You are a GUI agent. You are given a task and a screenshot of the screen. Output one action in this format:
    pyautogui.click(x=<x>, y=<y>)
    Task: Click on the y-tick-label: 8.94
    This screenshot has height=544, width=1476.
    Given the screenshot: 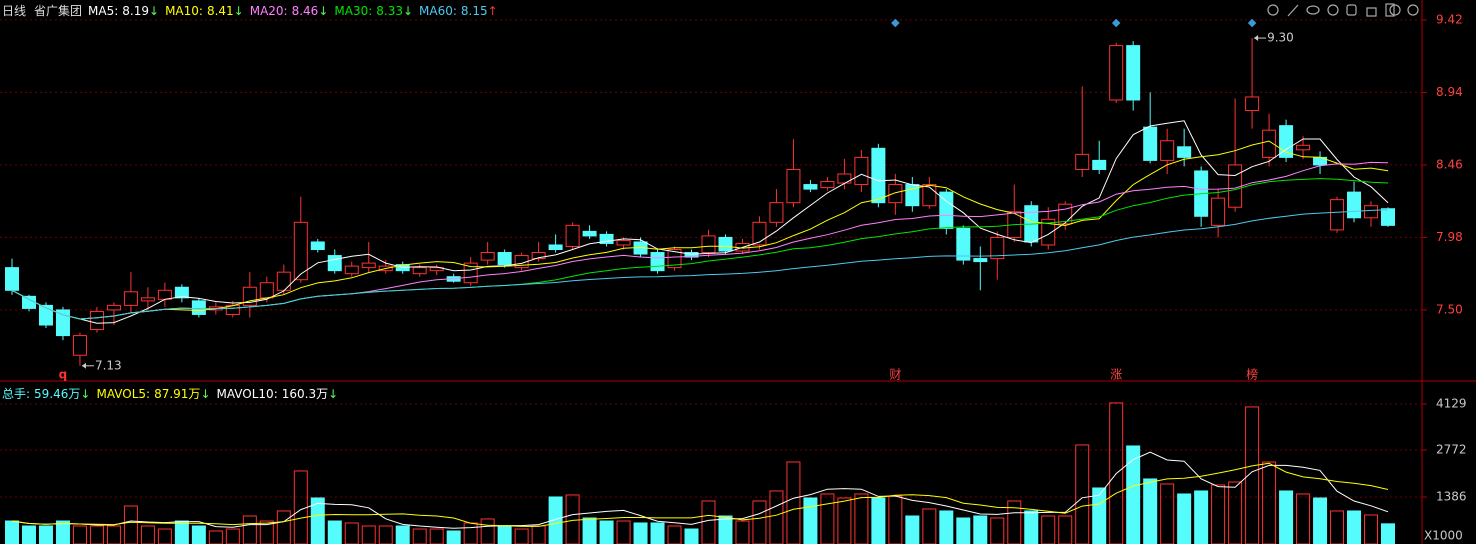 What is the action you would take?
    pyautogui.click(x=1449, y=92)
    